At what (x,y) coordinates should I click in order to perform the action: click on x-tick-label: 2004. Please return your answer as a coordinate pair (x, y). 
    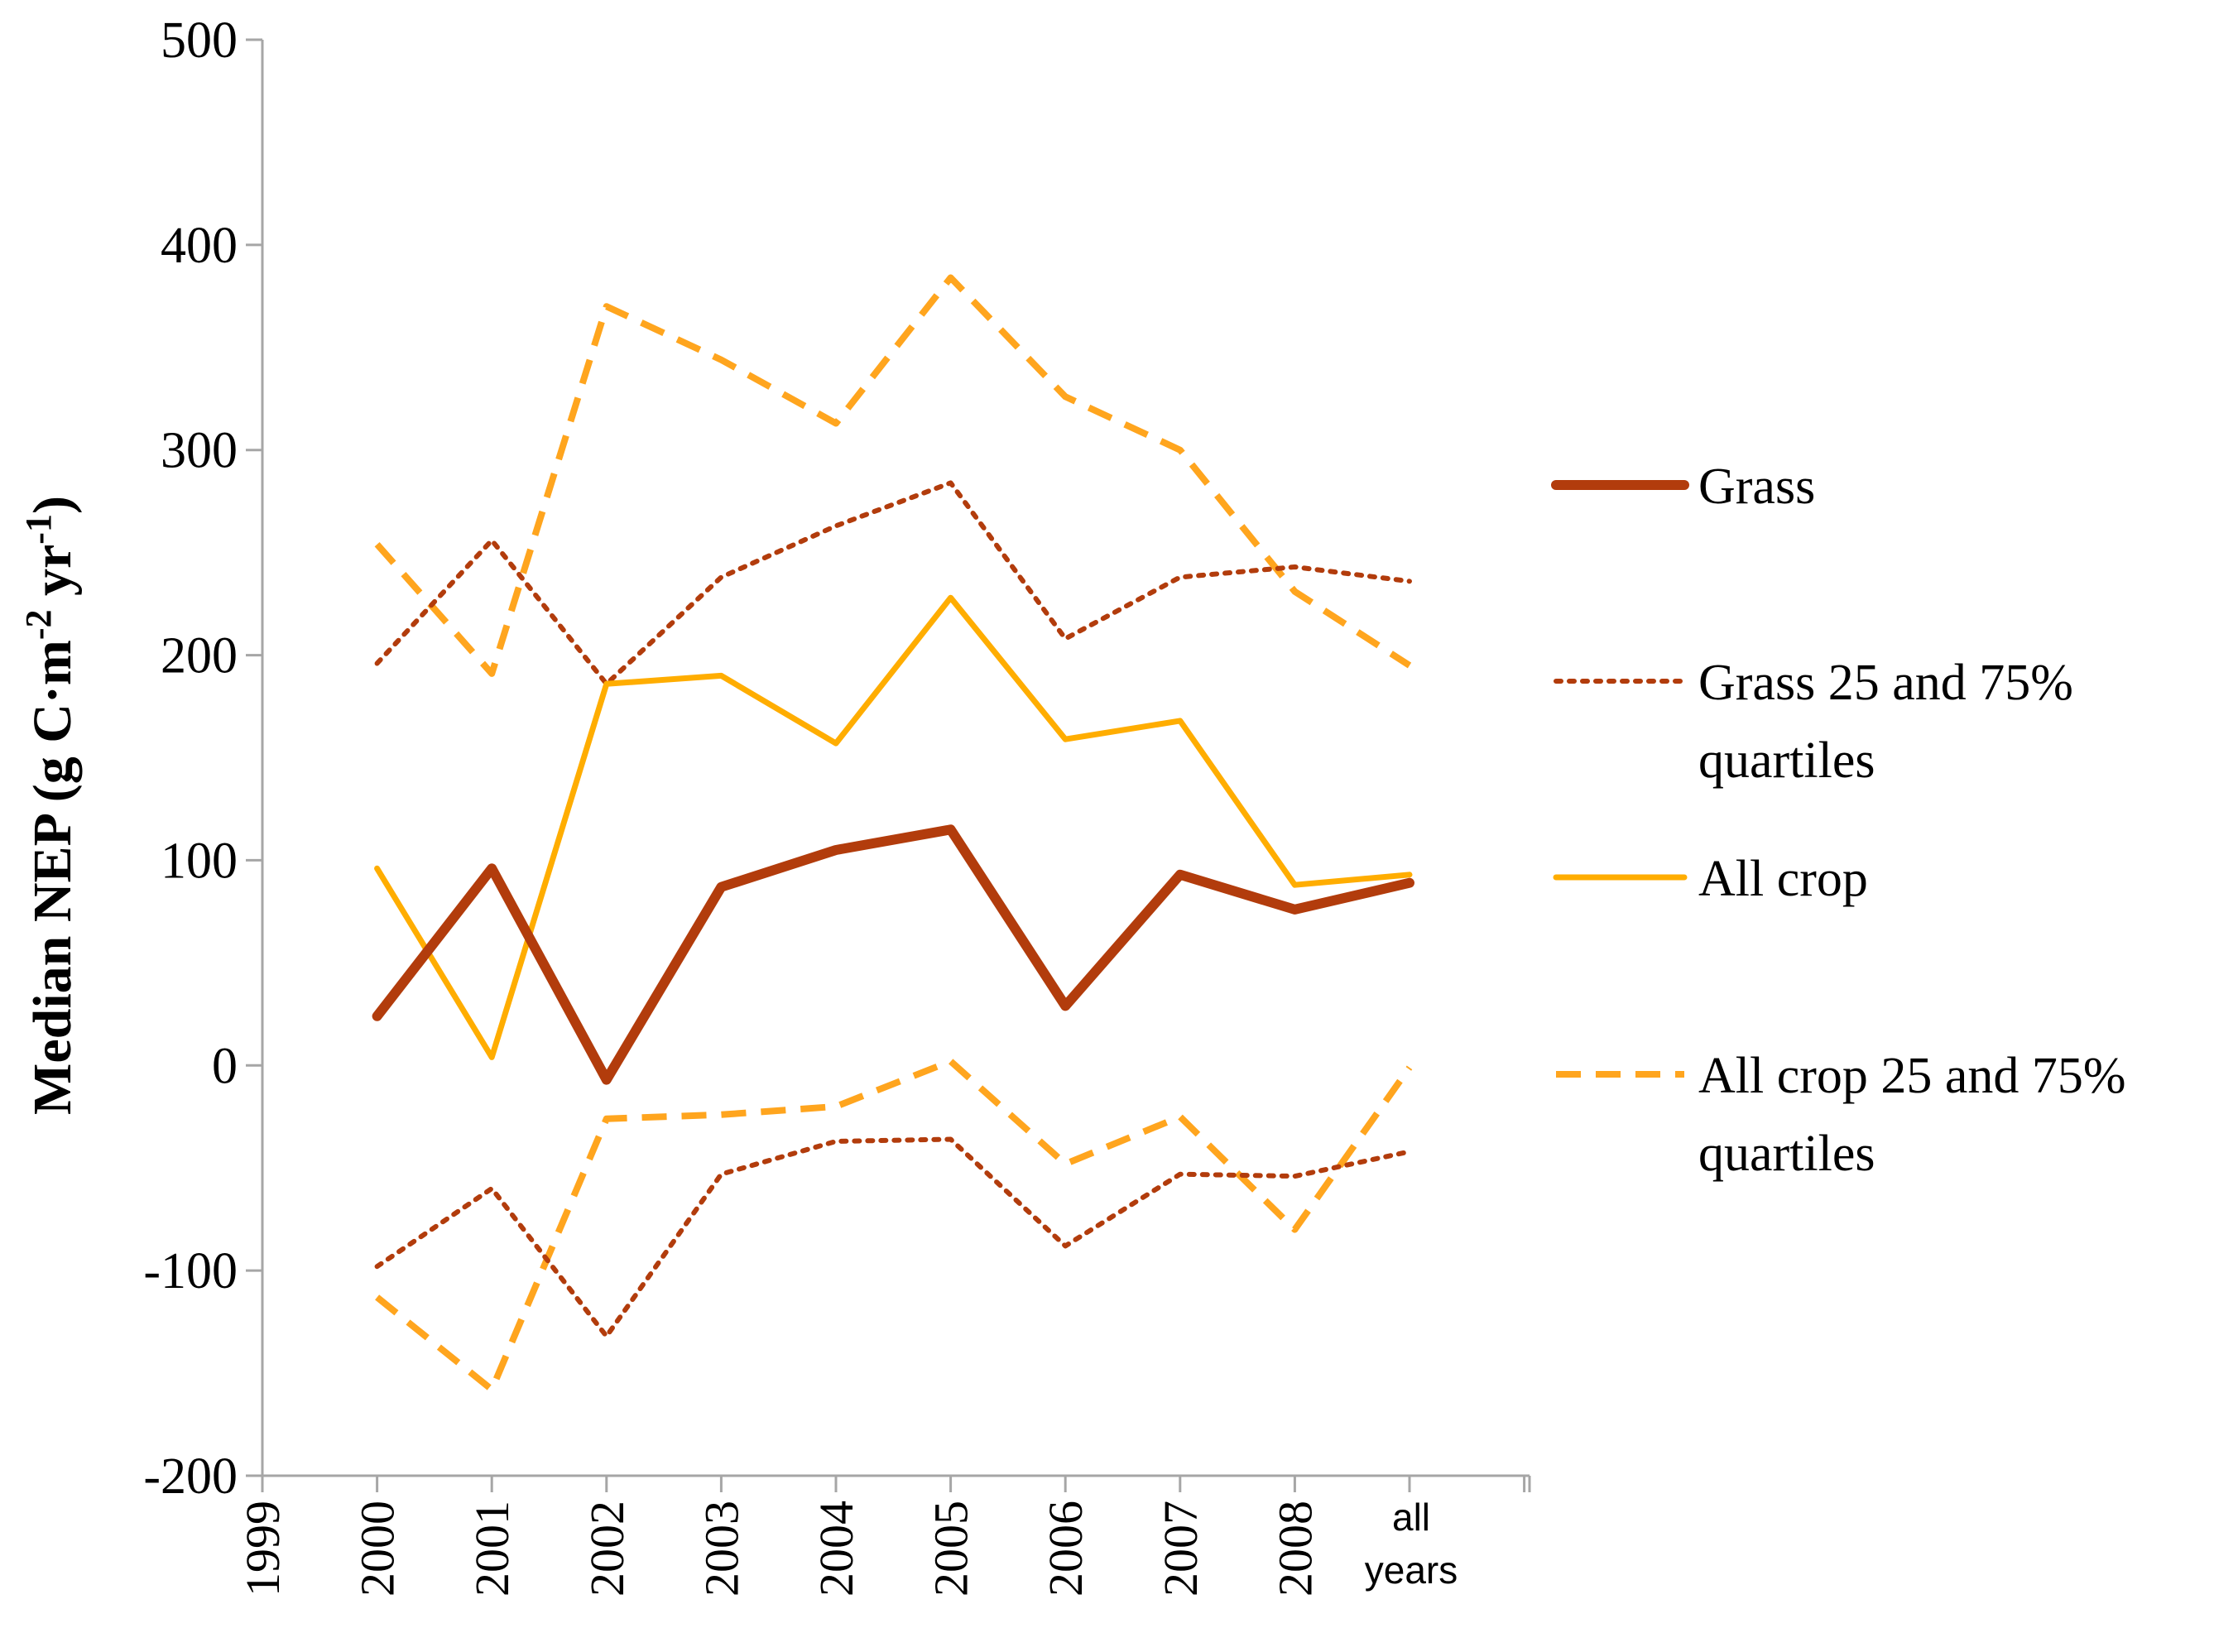
    Looking at the image, I should click on (836, 1549).